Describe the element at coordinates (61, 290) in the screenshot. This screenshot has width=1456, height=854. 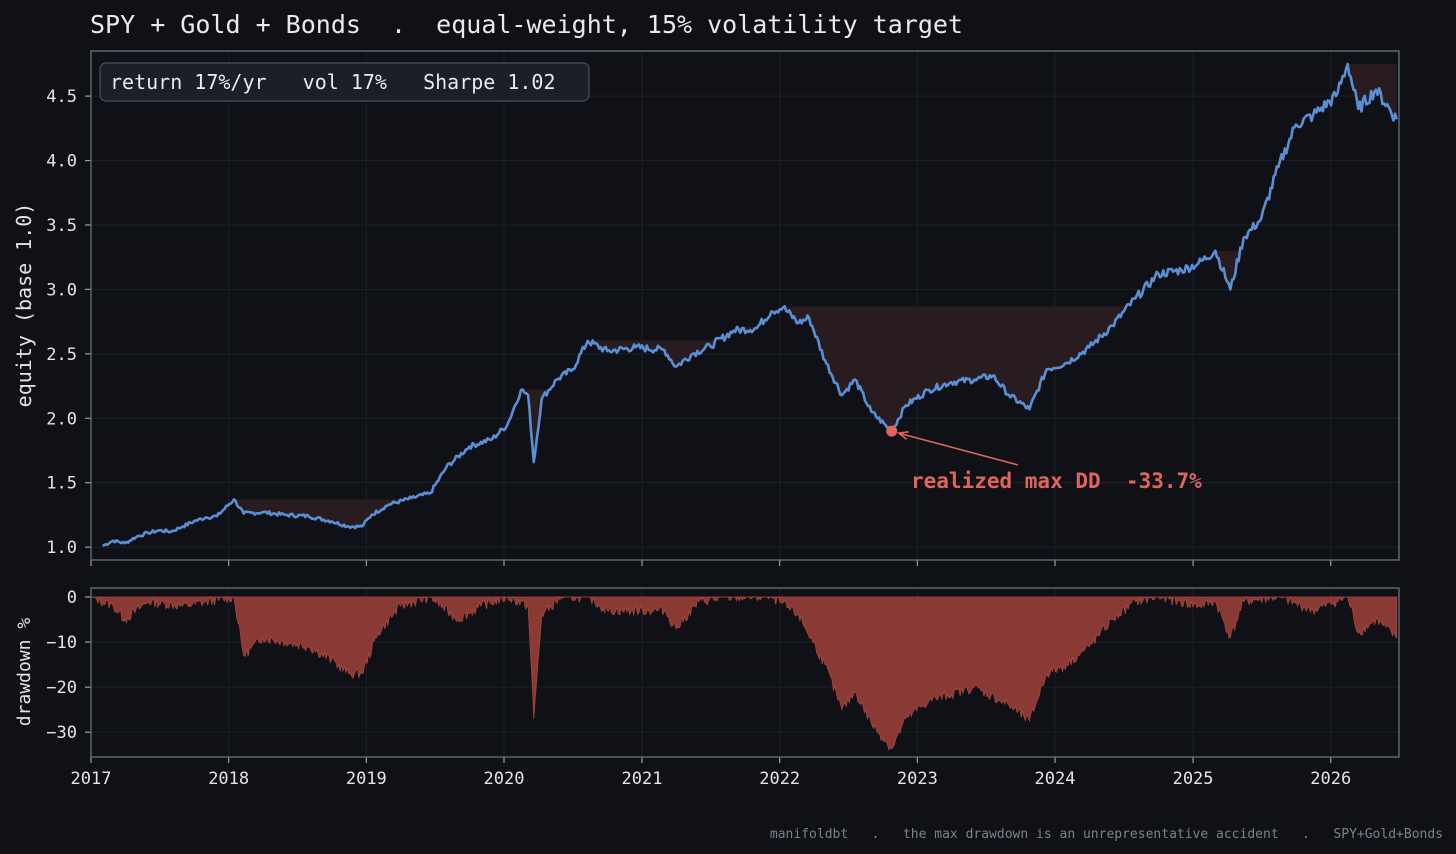
I see `equity-y-tick-label: 3.0` at that location.